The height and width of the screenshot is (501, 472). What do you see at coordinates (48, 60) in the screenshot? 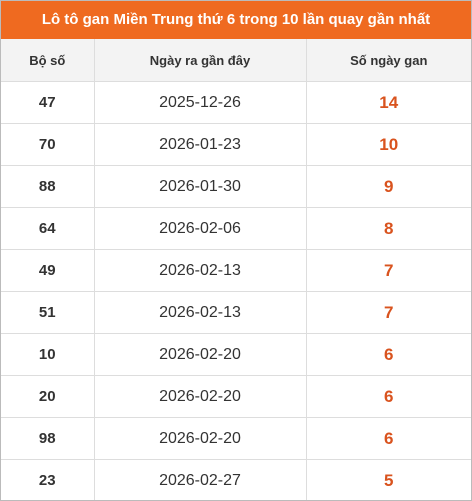
I see `column-header: Bộ số` at bounding box center [48, 60].